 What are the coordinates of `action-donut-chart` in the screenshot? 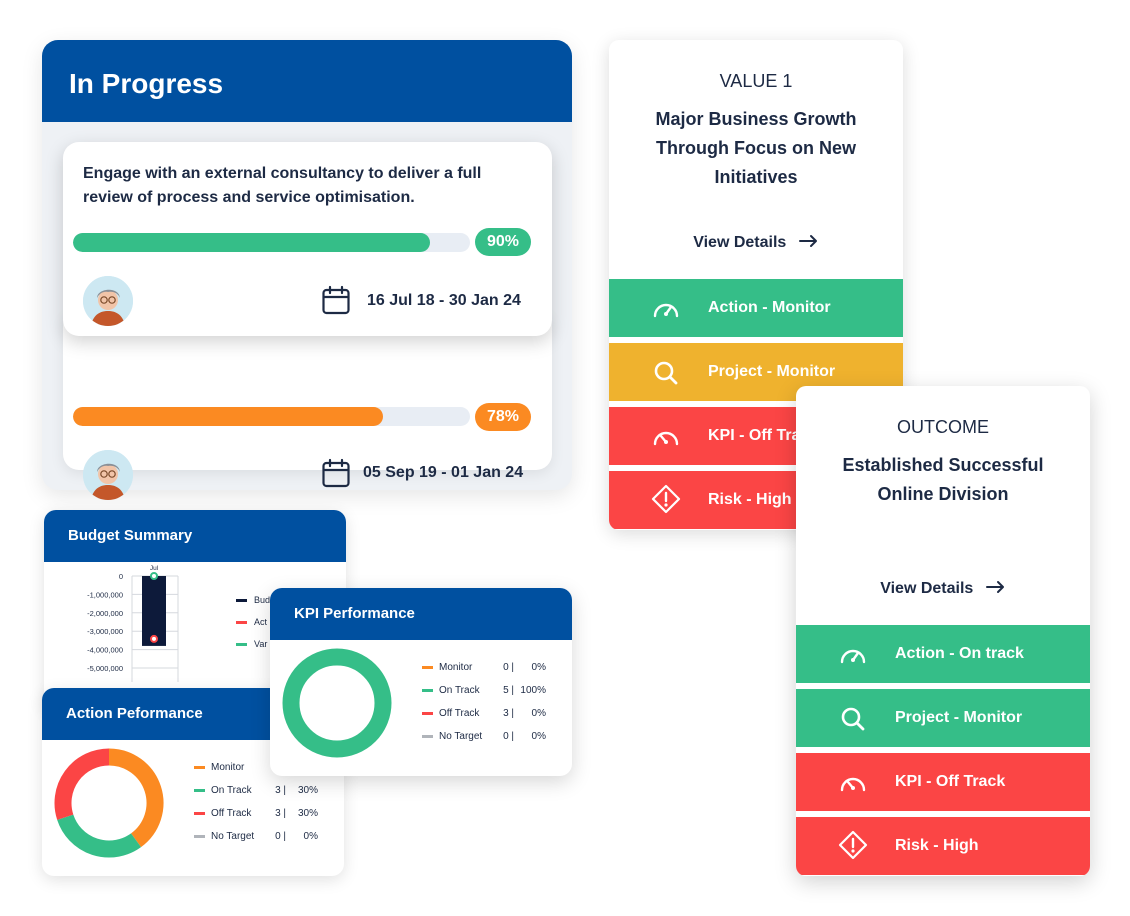 It's located at (109, 803).